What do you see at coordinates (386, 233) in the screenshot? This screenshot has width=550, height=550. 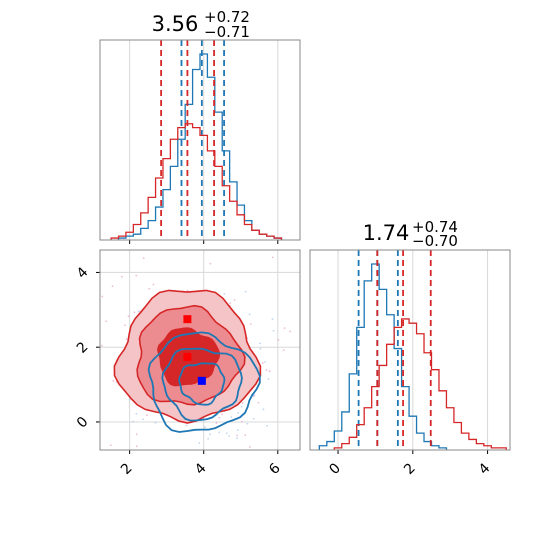 I see `histogram-2-title: 1.74` at bounding box center [386, 233].